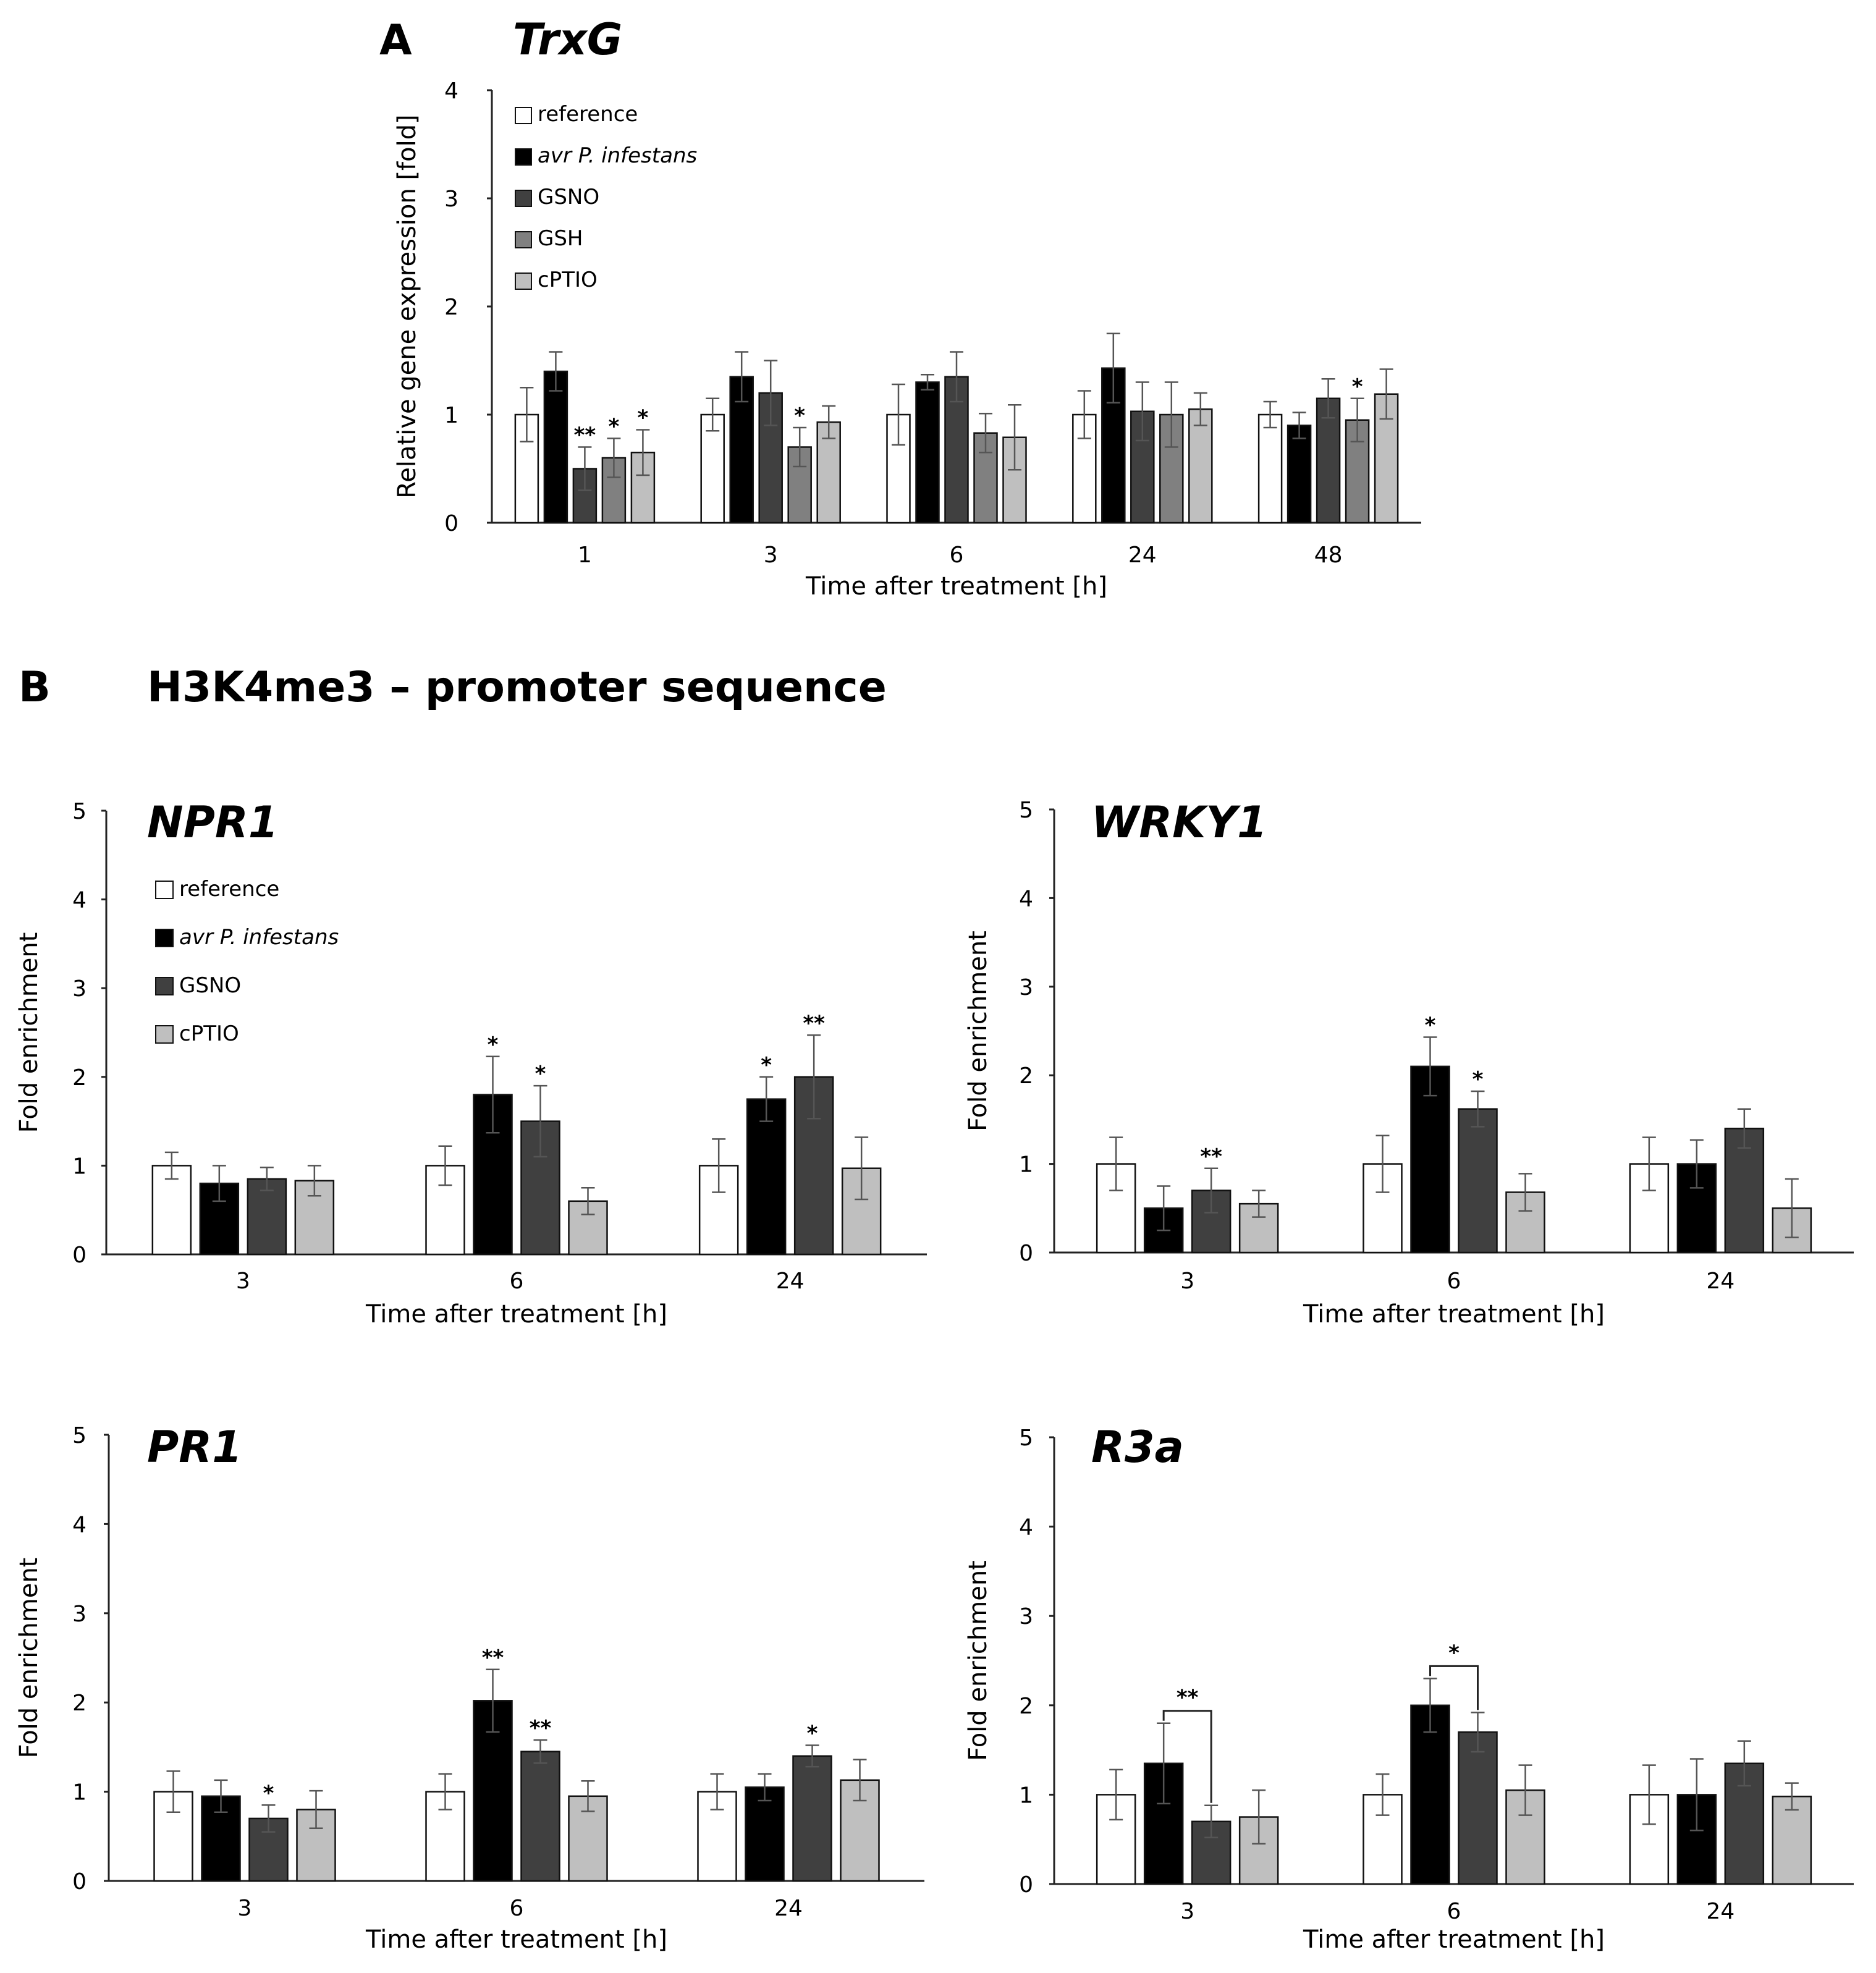 This screenshot has width=1876, height=1973. Describe the element at coordinates (194, 1447) in the screenshot. I see `chart-title: PR1` at that location.